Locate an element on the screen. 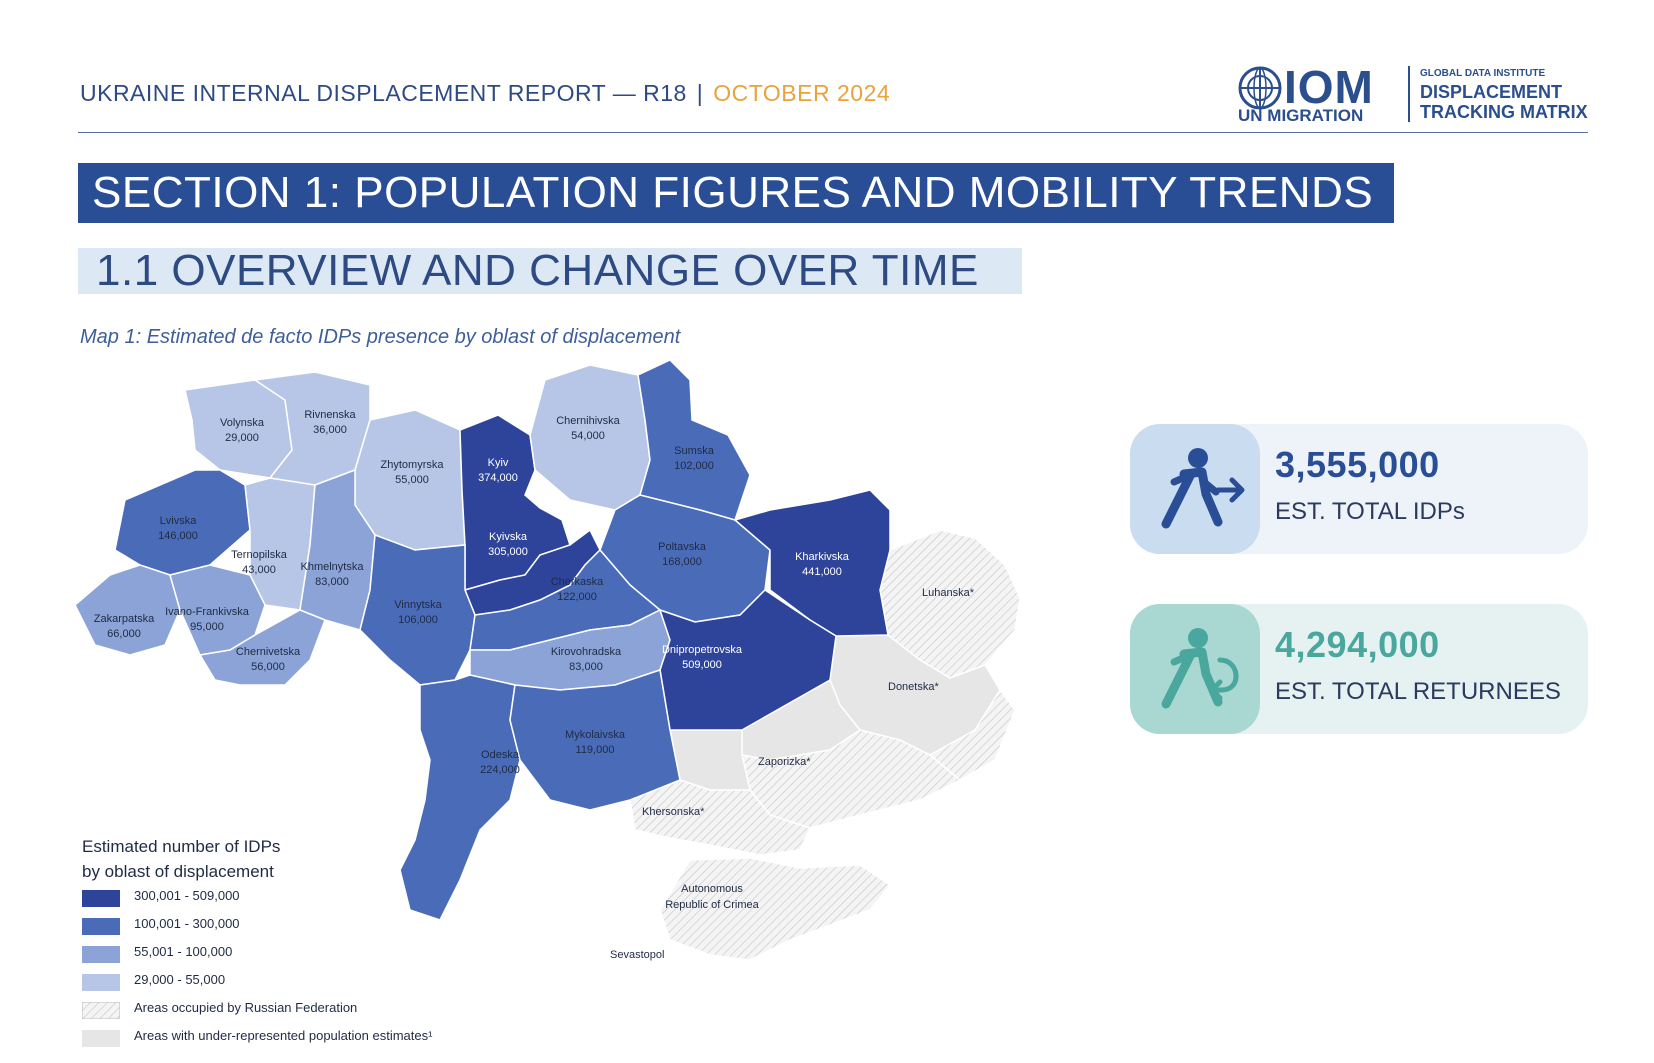 The image size is (1654, 1063). returnee-icon-box is located at coordinates (1195, 669).